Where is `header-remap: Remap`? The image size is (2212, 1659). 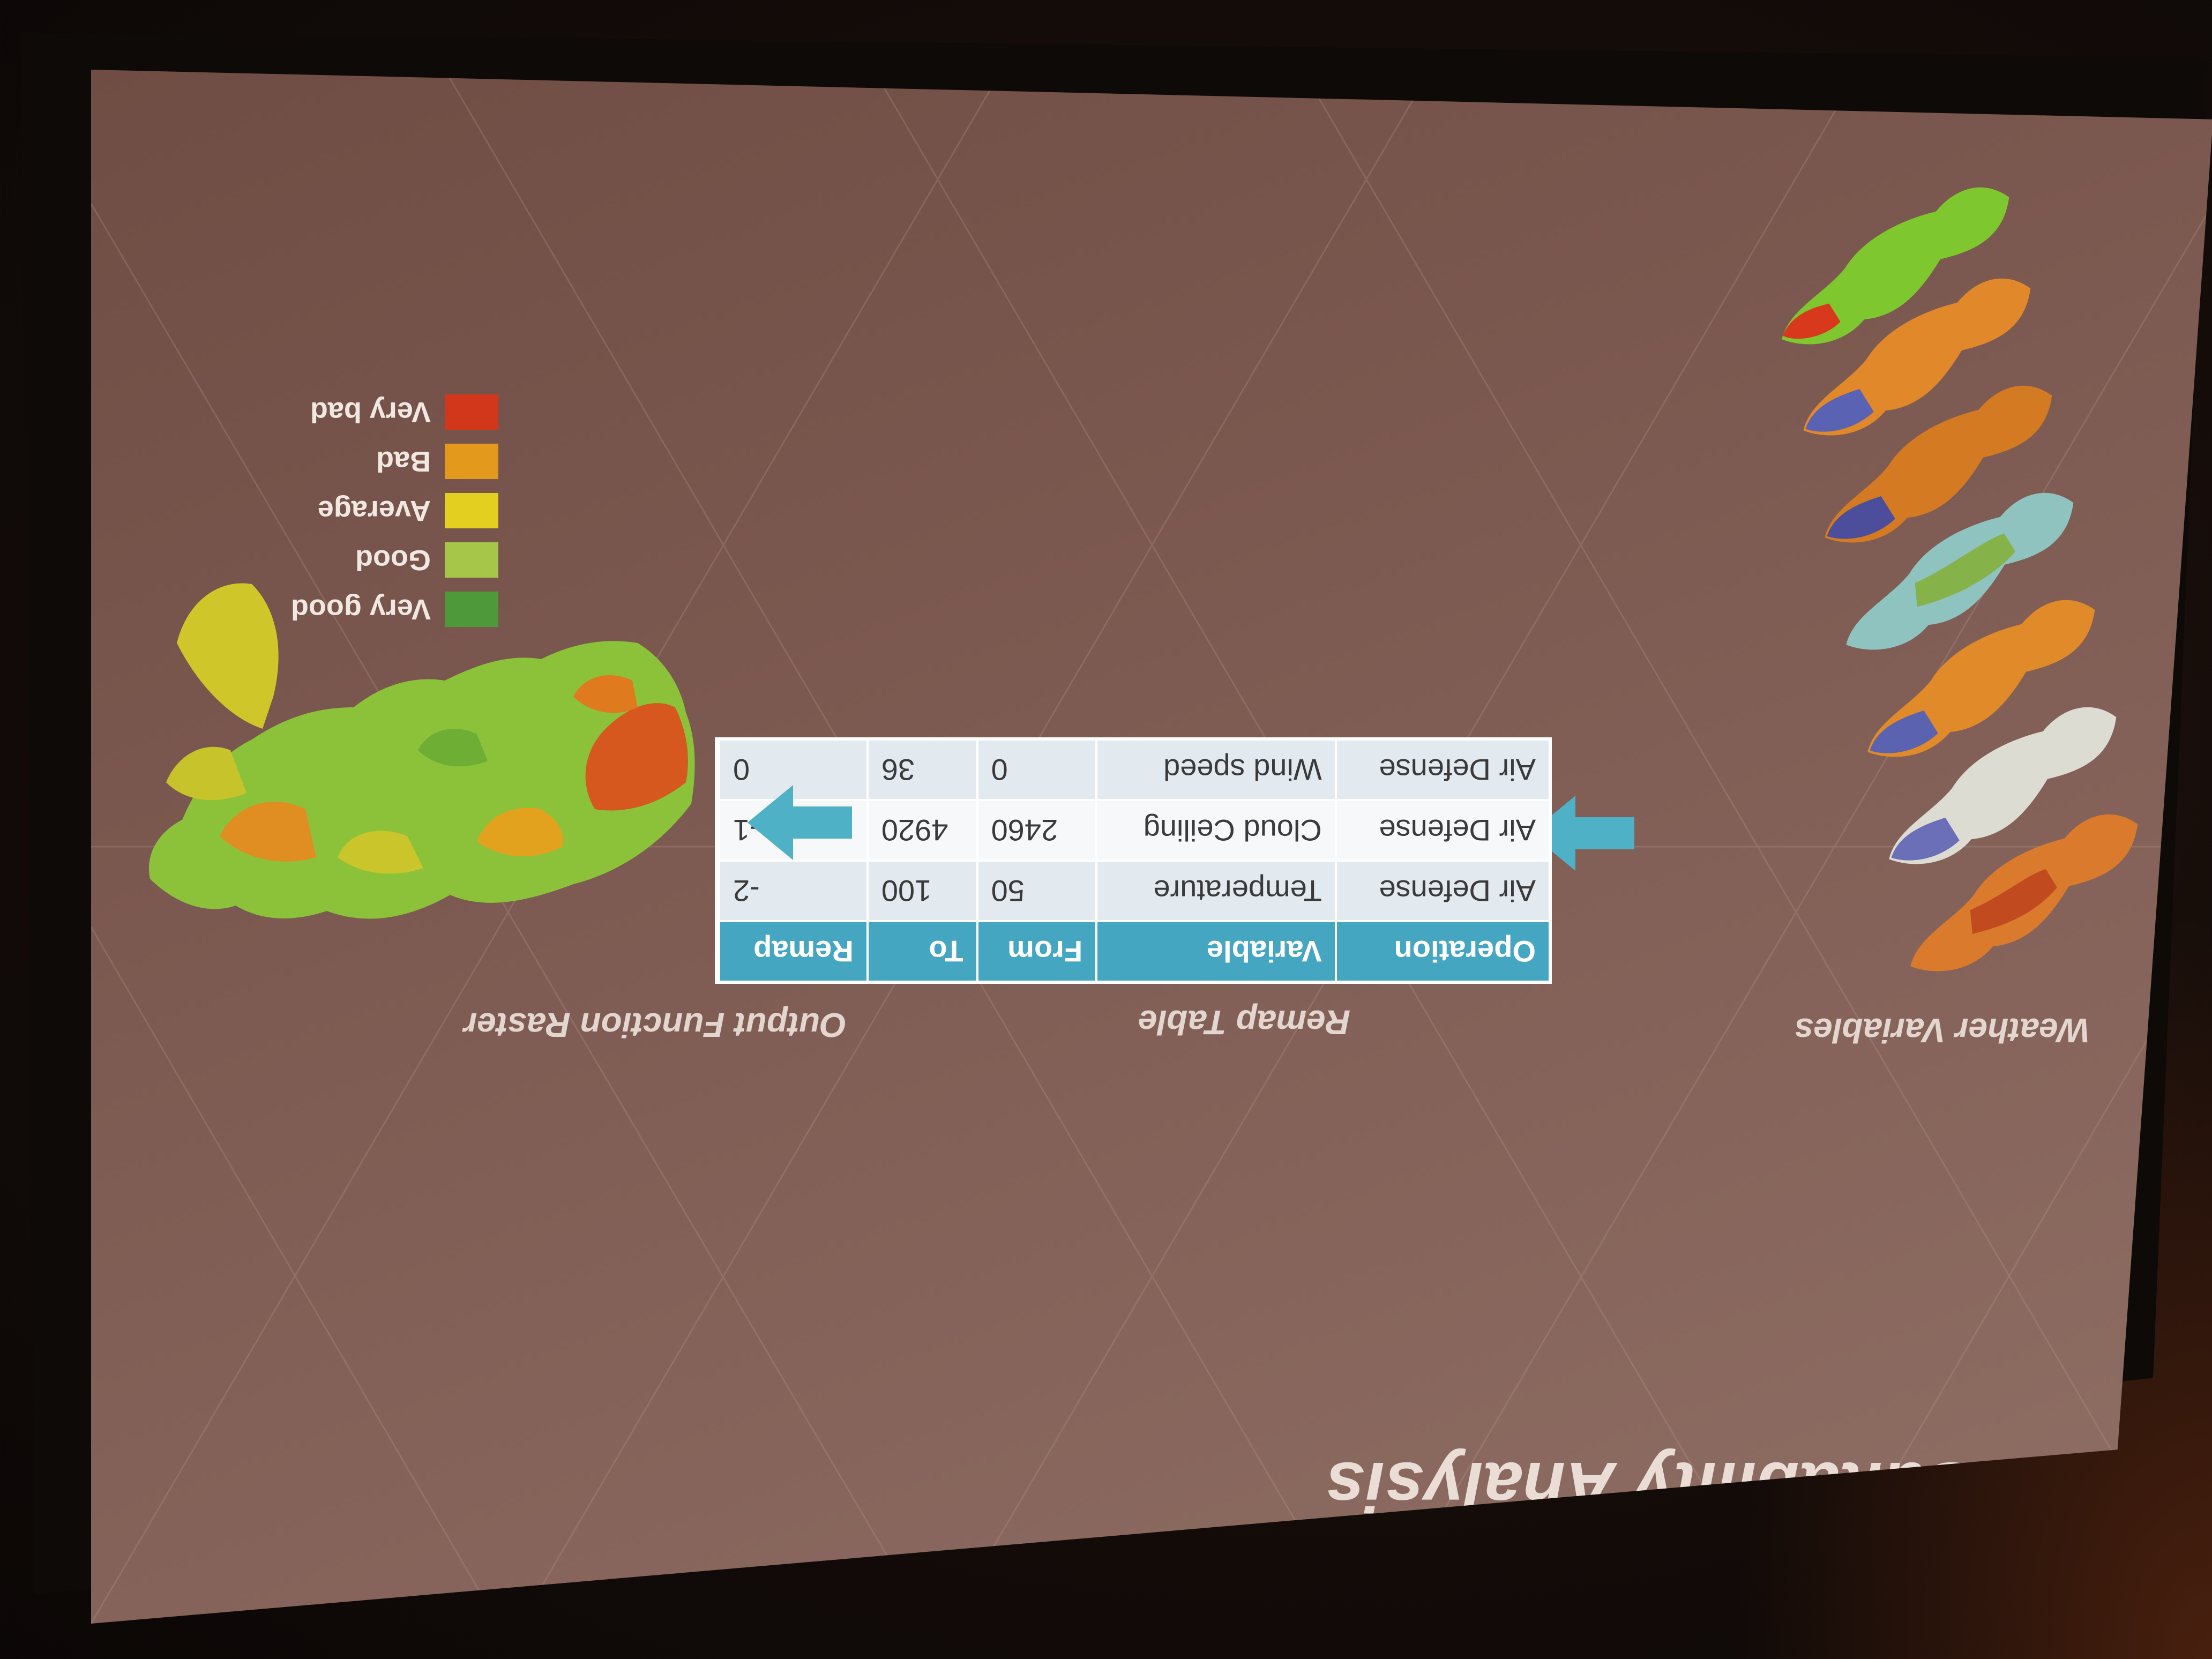
header-remap: Remap is located at coordinates (793, 951).